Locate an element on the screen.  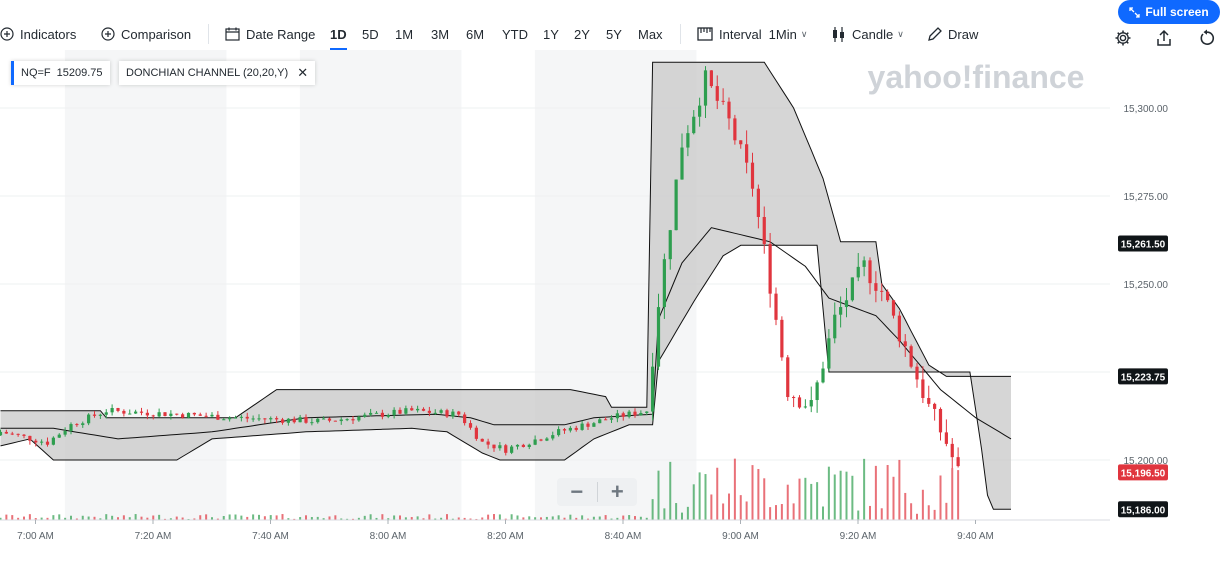
comparison-button: Comparison is located at coordinates (146, 34).